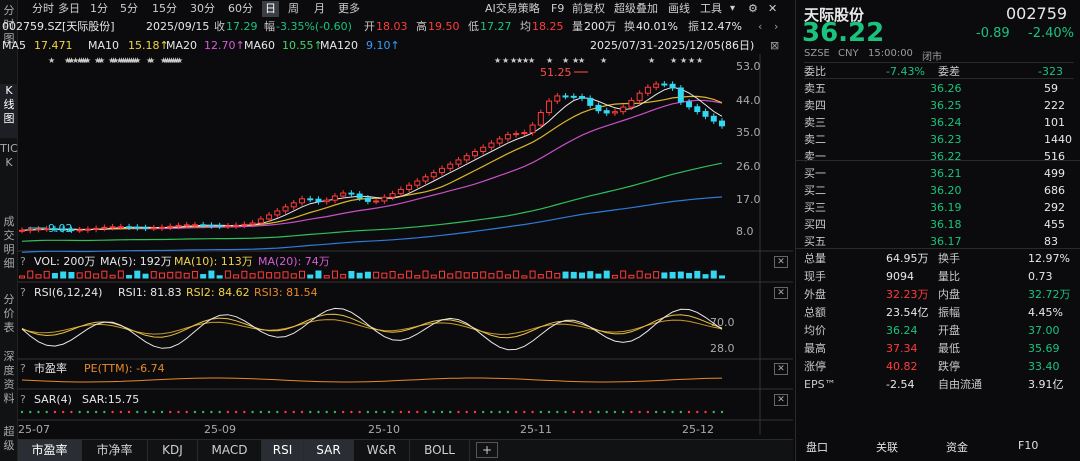  What do you see at coordinates (293, 8) in the screenshot?
I see `period-week: 周` at bounding box center [293, 8].